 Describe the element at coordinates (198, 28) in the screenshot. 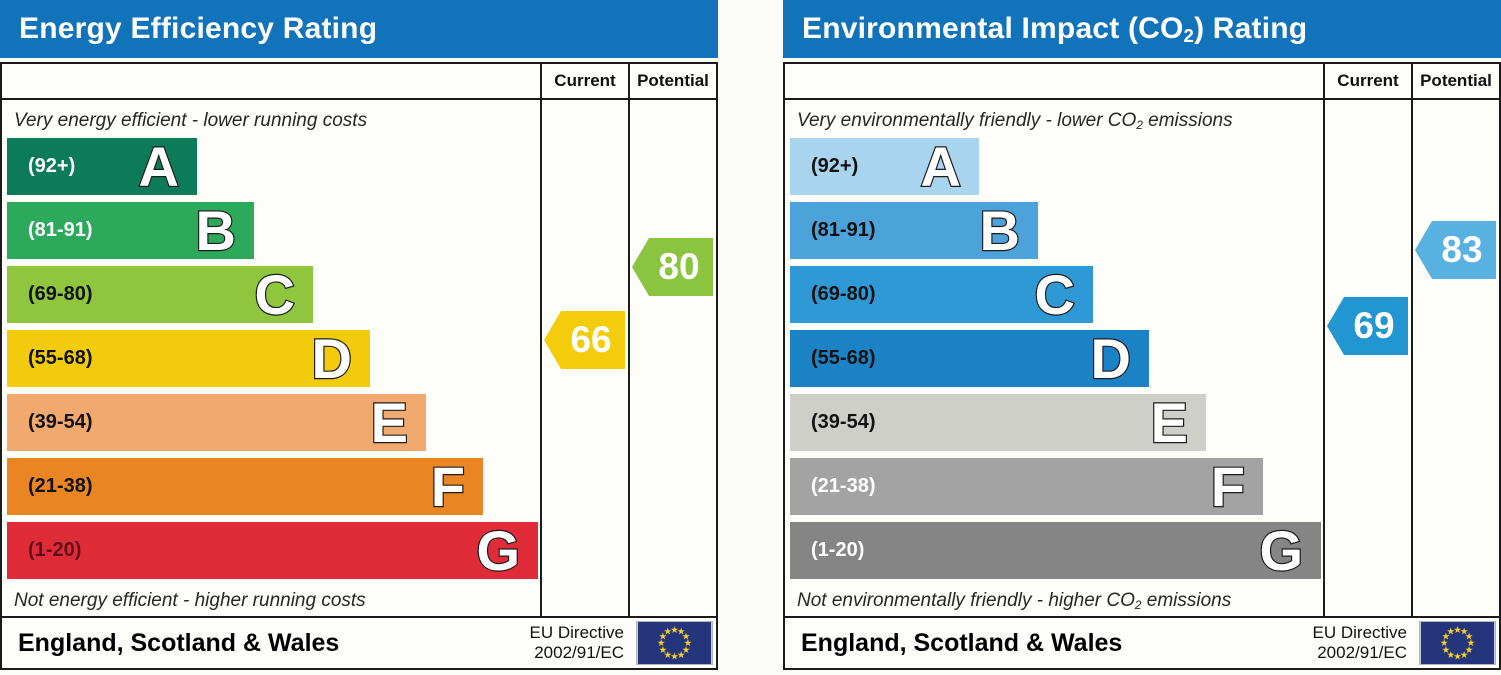

I see `page-title: Energy Efficiency Rating` at that location.